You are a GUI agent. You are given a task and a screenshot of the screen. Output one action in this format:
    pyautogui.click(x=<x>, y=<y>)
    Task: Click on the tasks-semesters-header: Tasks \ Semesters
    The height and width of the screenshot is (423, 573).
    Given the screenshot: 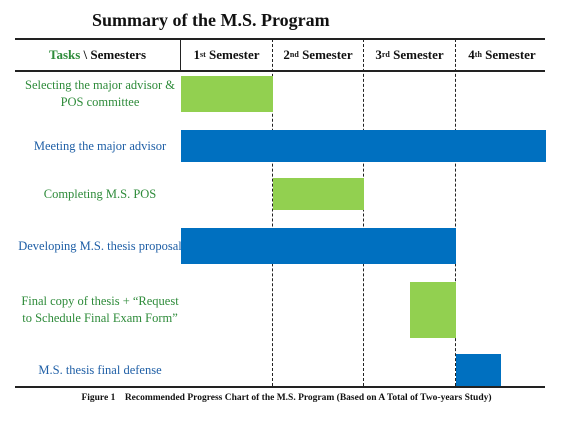 What is the action you would take?
    pyautogui.click(x=97, y=55)
    